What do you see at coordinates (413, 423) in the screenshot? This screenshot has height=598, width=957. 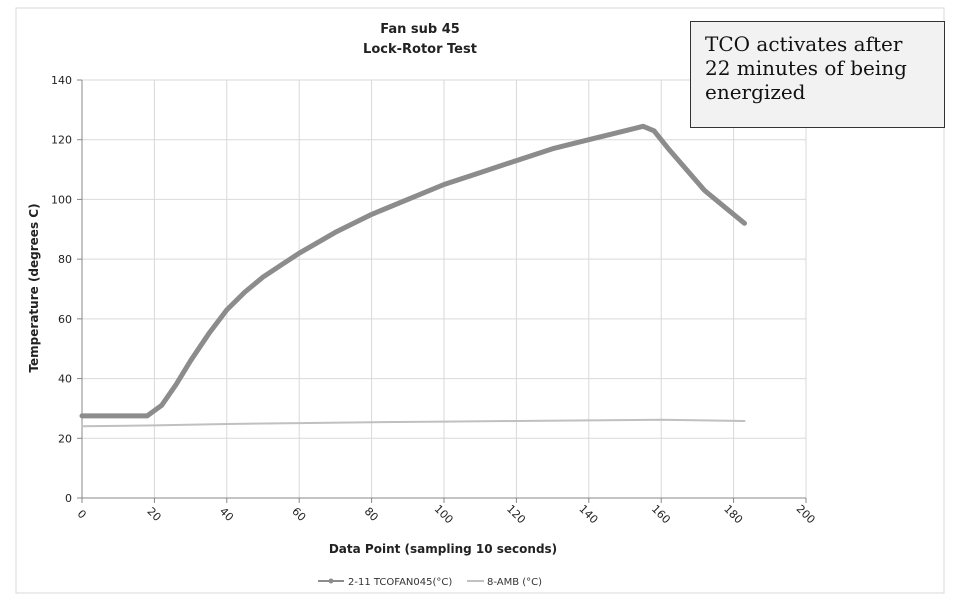 I see `series-line-amb` at bounding box center [413, 423].